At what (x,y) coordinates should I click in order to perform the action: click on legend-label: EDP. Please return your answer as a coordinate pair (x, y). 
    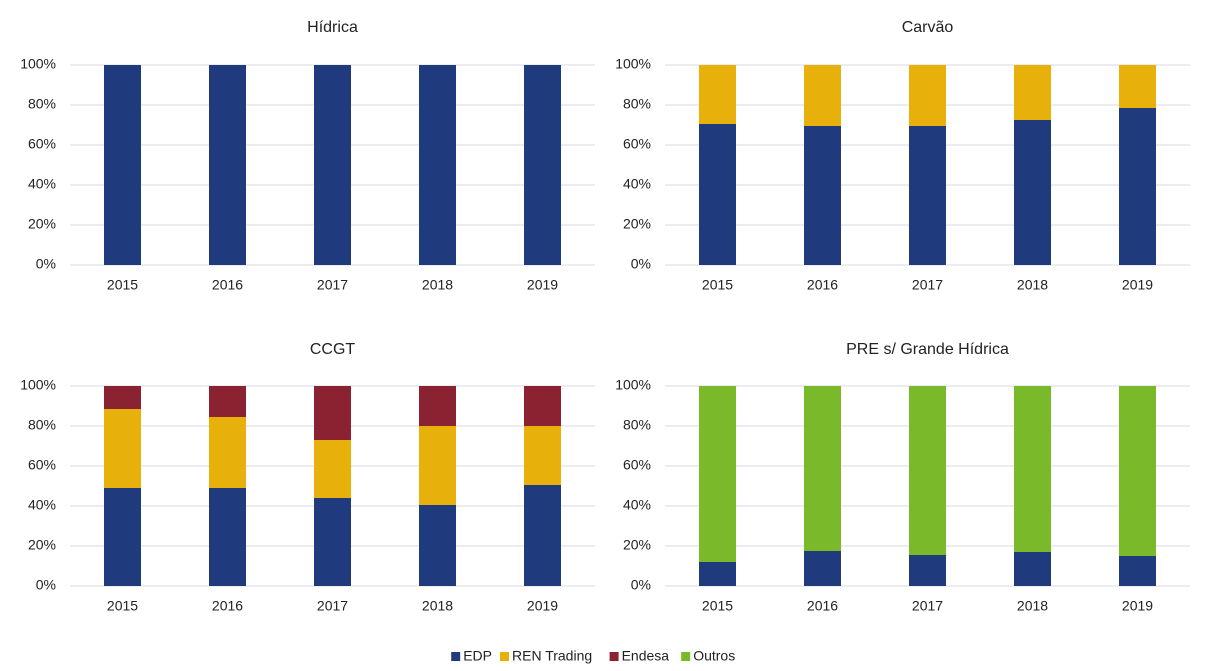
    Looking at the image, I should click on (477, 656).